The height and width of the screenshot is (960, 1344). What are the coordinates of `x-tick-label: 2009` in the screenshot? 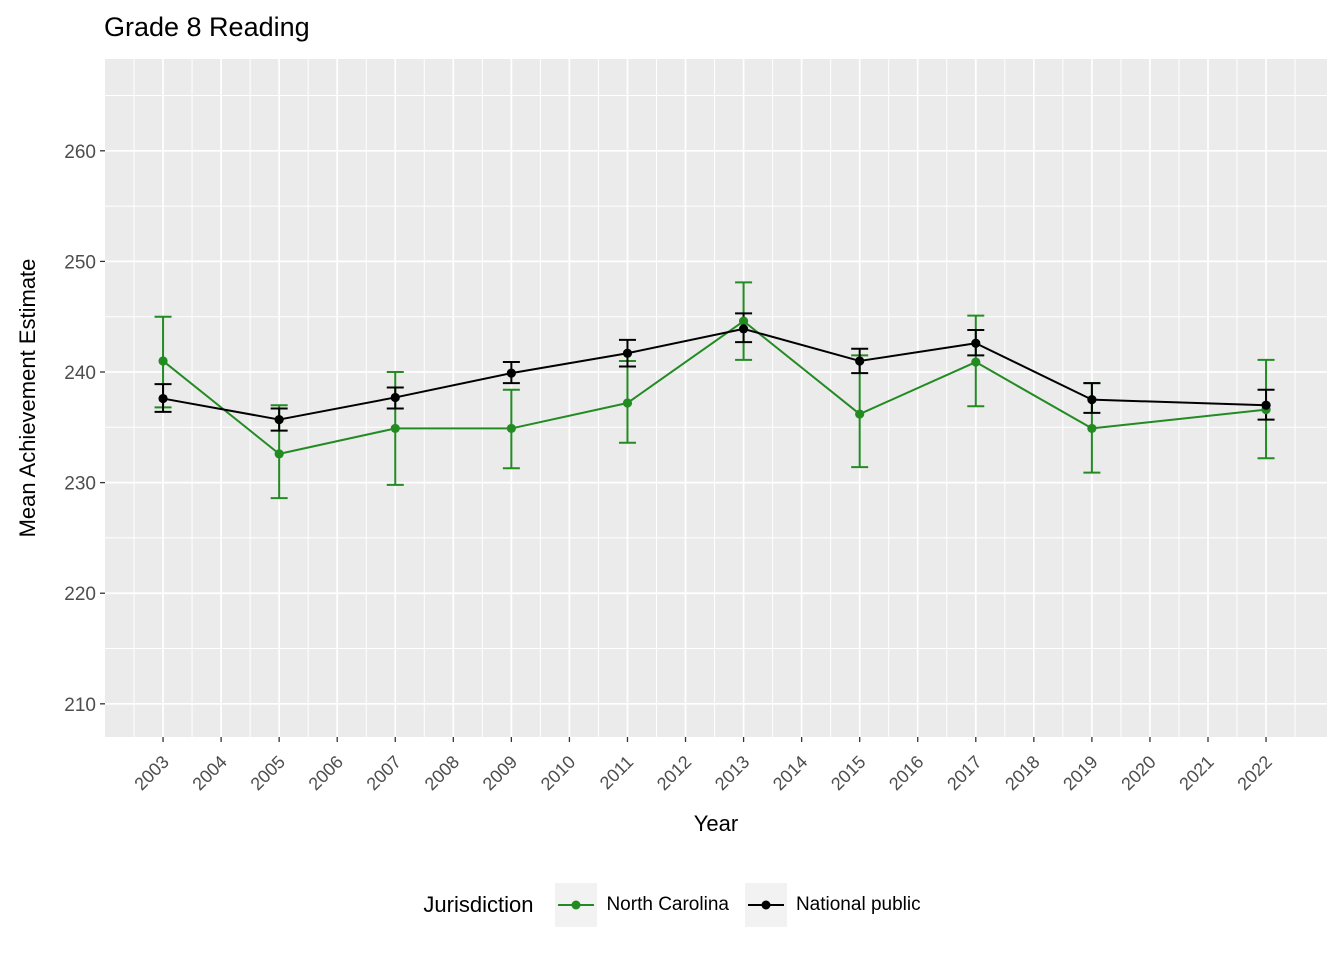 It's located at (500, 773).